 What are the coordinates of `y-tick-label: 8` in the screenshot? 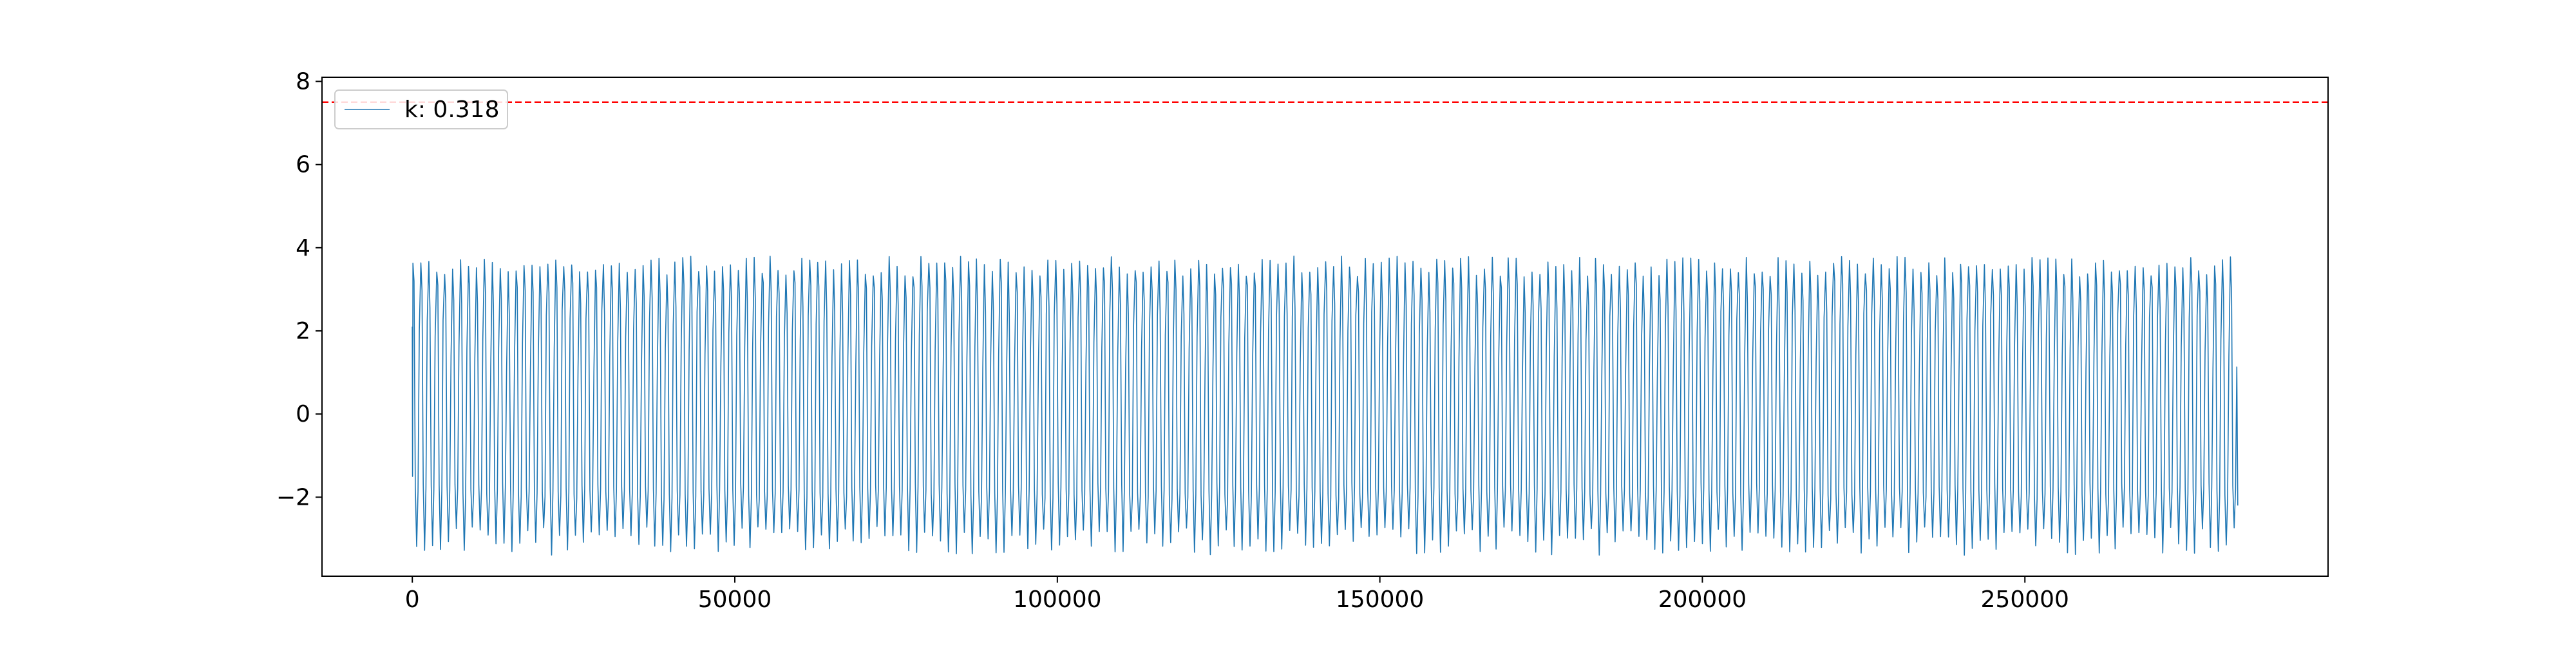 It's located at (303, 81).